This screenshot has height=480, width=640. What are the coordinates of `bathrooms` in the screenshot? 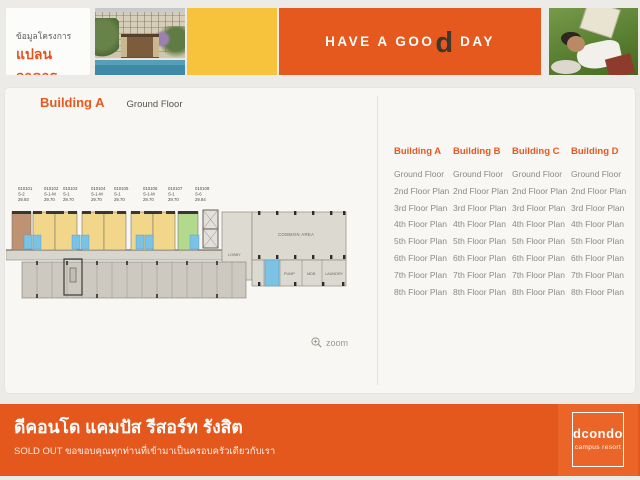 It's located at (111, 242).